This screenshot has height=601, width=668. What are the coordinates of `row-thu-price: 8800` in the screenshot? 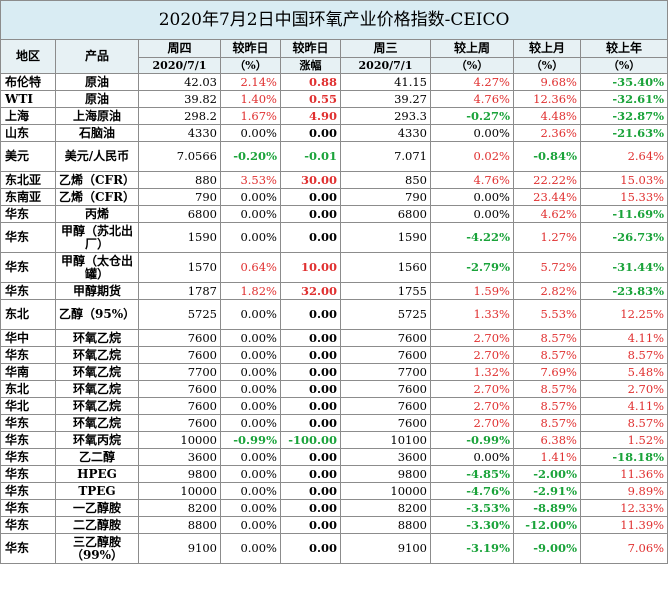 It's located at (179, 525).